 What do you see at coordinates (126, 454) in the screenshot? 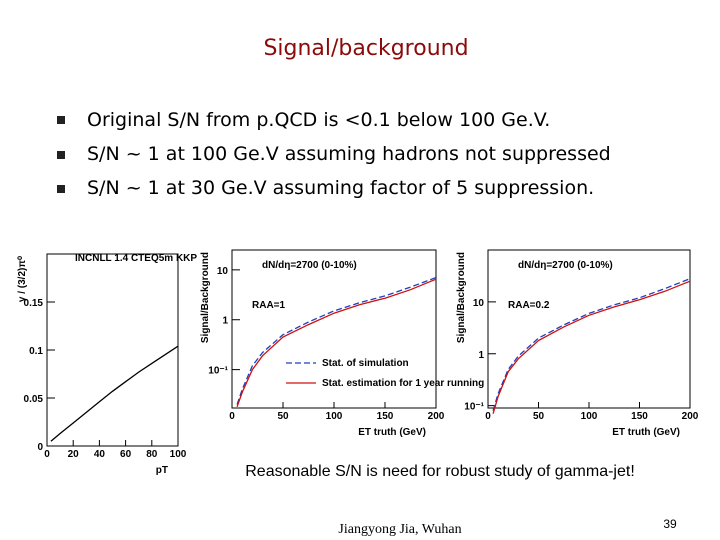
I see `x-tick-label: 60` at bounding box center [126, 454].